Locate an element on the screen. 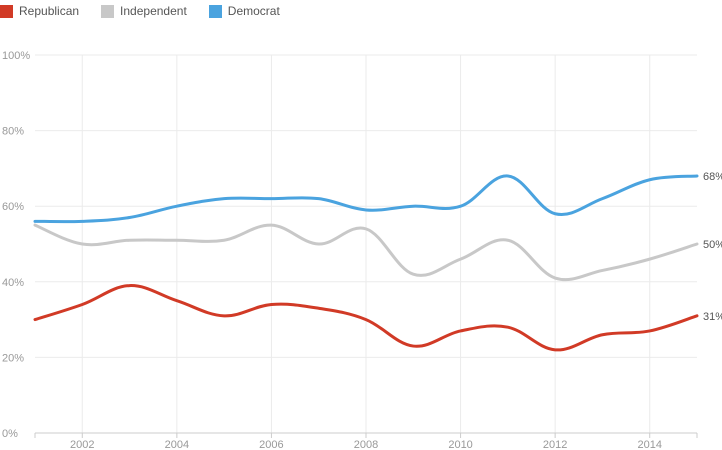 The image size is (722, 450). x-tick-label: 2008 is located at coordinates (366, 444).